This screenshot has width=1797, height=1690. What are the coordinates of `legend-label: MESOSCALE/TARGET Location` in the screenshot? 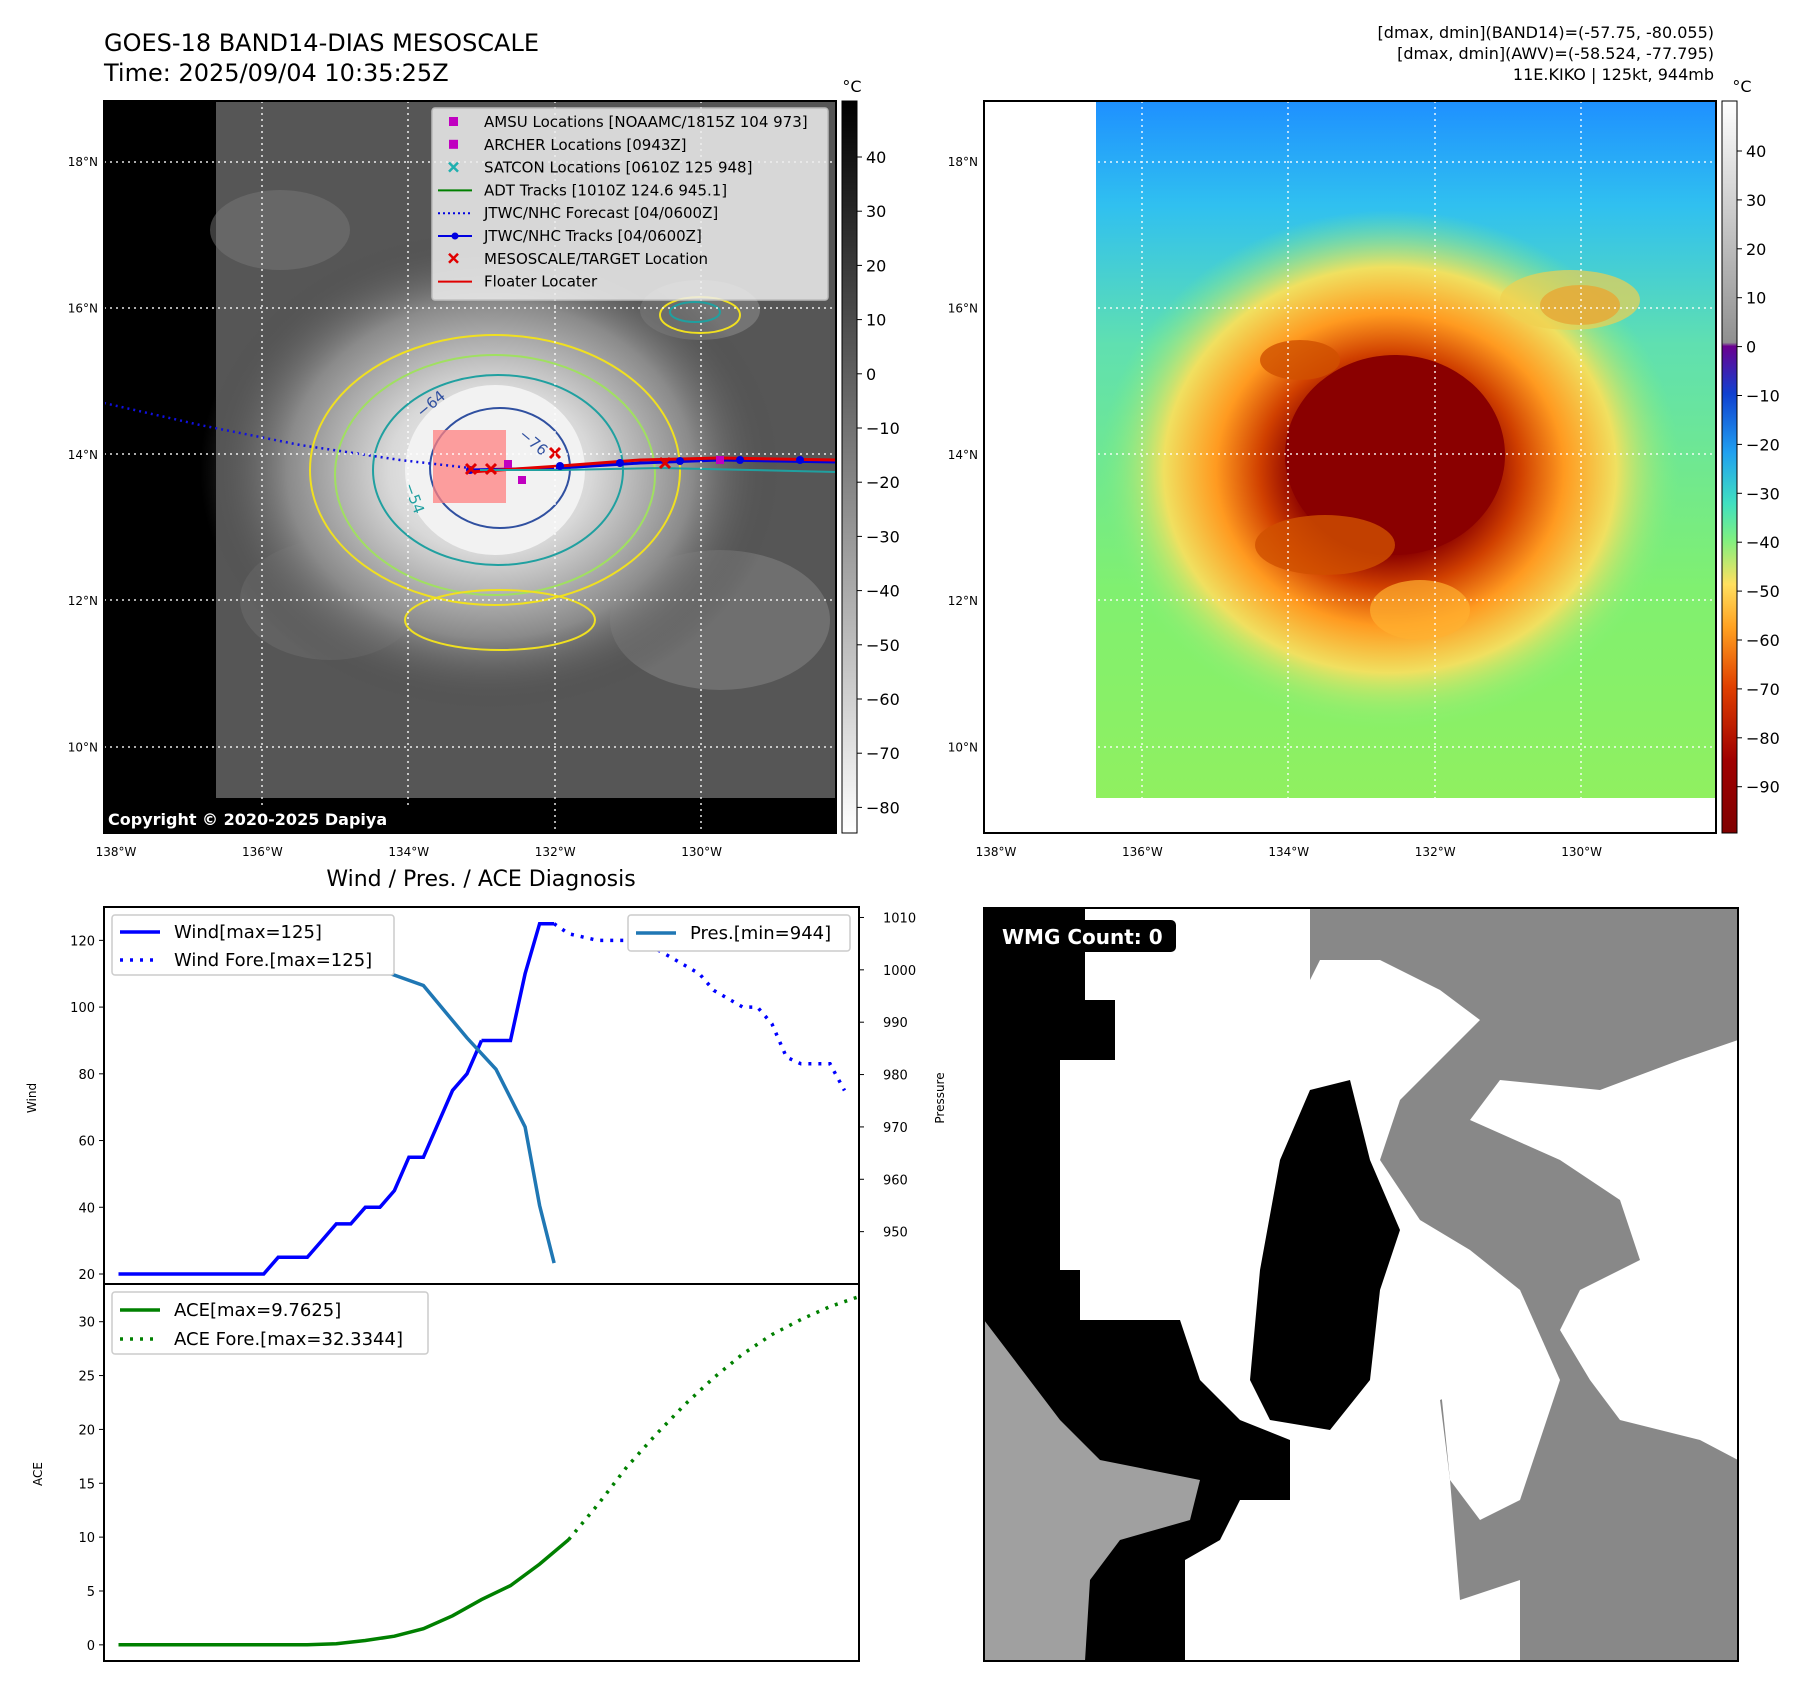 It's located at (596, 259).